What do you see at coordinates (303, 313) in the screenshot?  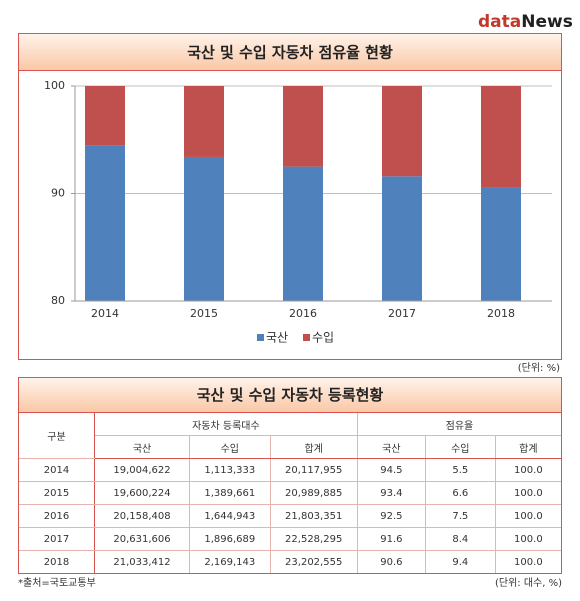 I see `x-tick-label: 2016` at bounding box center [303, 313].